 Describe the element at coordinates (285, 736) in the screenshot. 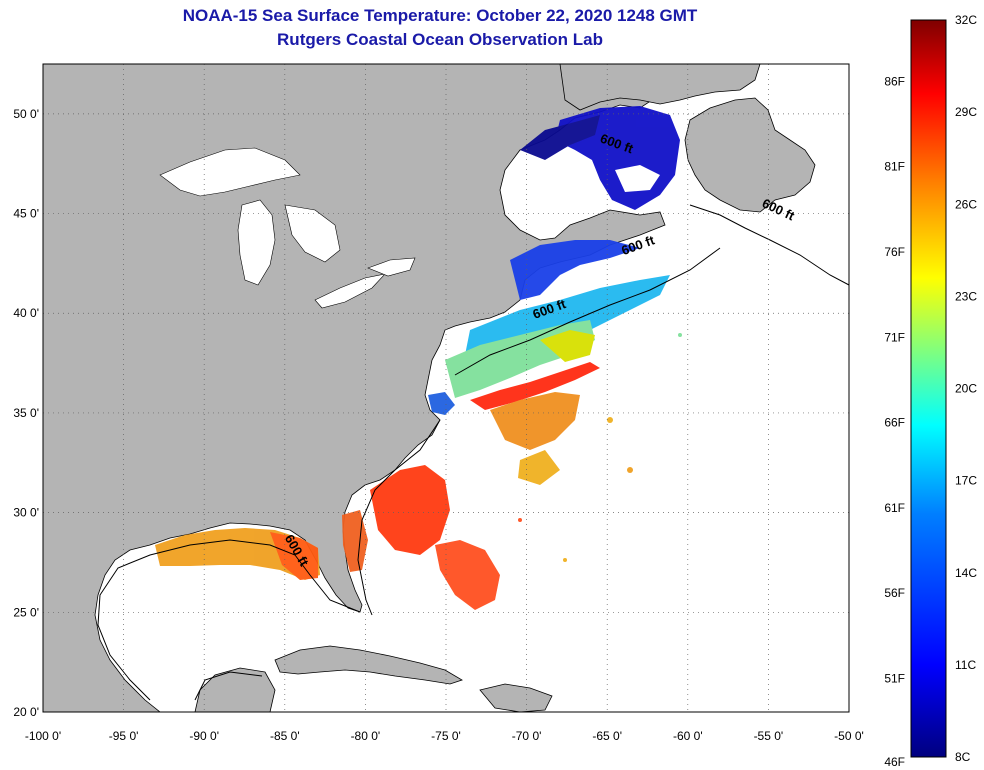

I see `lon-tick-label: -85 0'` at that location.